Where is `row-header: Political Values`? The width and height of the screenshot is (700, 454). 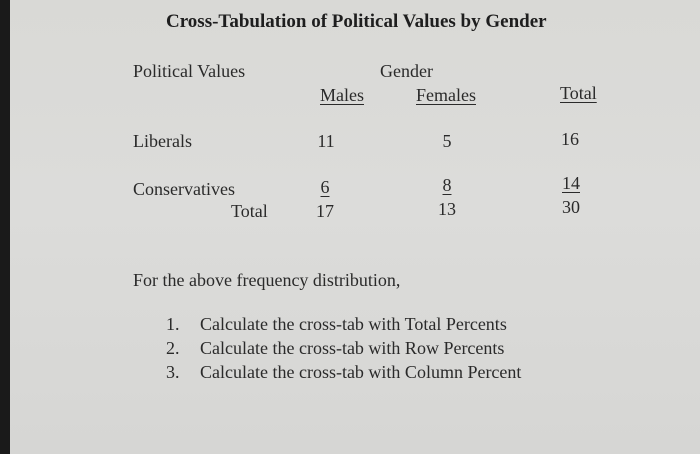
row-header: Political Values is located at coordinates (189, 71).